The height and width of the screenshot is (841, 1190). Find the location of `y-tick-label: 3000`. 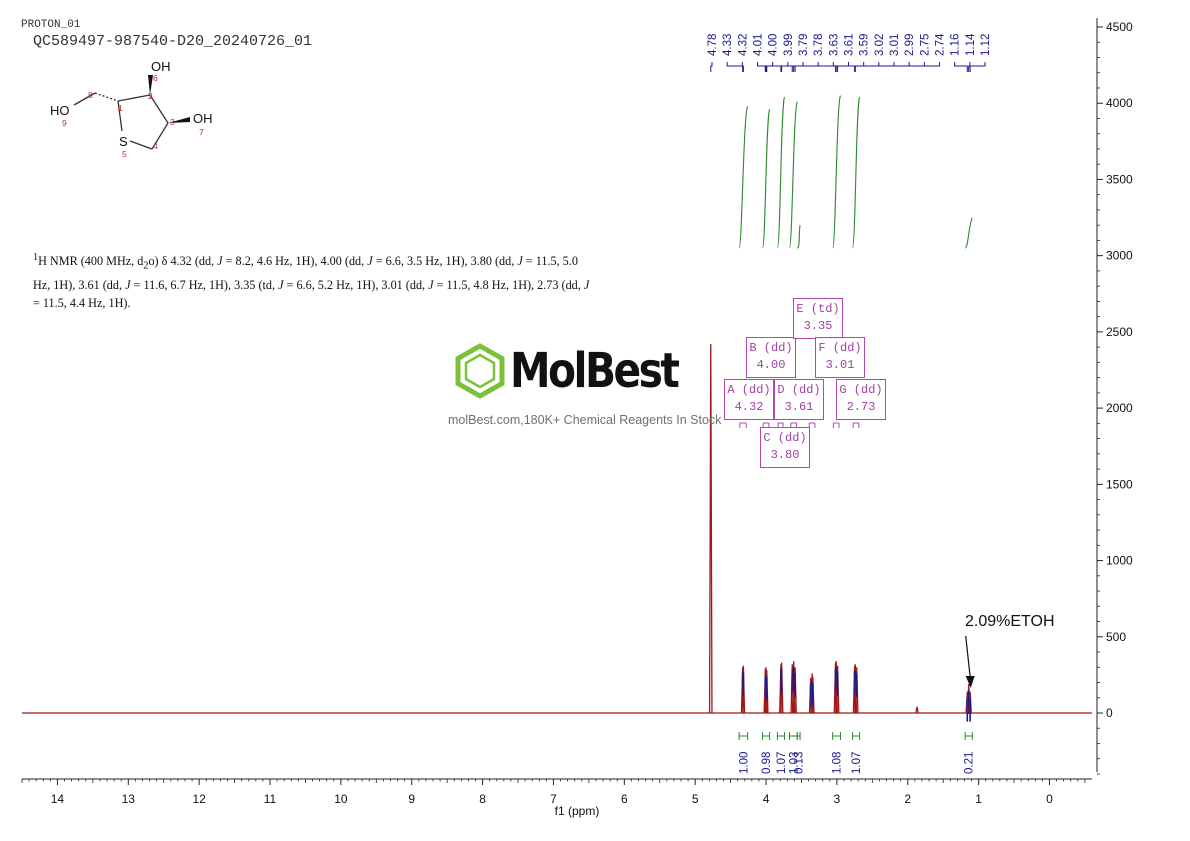

y-tick-label: 3000 is located at coordinates (1119, 256).